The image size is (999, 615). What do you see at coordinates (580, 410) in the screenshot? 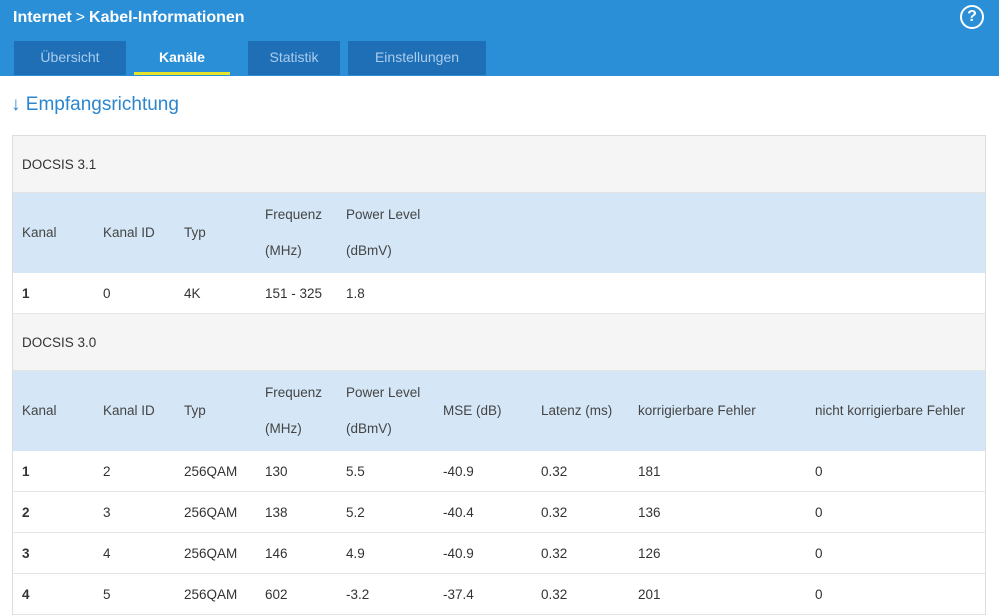
I see `column-header: Latenz (ms)` at bounding box center [580, 410].